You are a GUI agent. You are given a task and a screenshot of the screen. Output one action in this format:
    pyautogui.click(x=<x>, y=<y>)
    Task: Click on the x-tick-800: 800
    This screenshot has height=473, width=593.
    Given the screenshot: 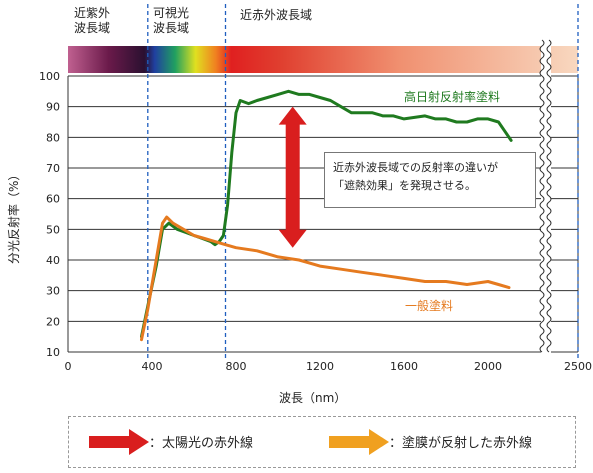 What is the action you would take?
    pyautogui.click(x=236, y=366)
    